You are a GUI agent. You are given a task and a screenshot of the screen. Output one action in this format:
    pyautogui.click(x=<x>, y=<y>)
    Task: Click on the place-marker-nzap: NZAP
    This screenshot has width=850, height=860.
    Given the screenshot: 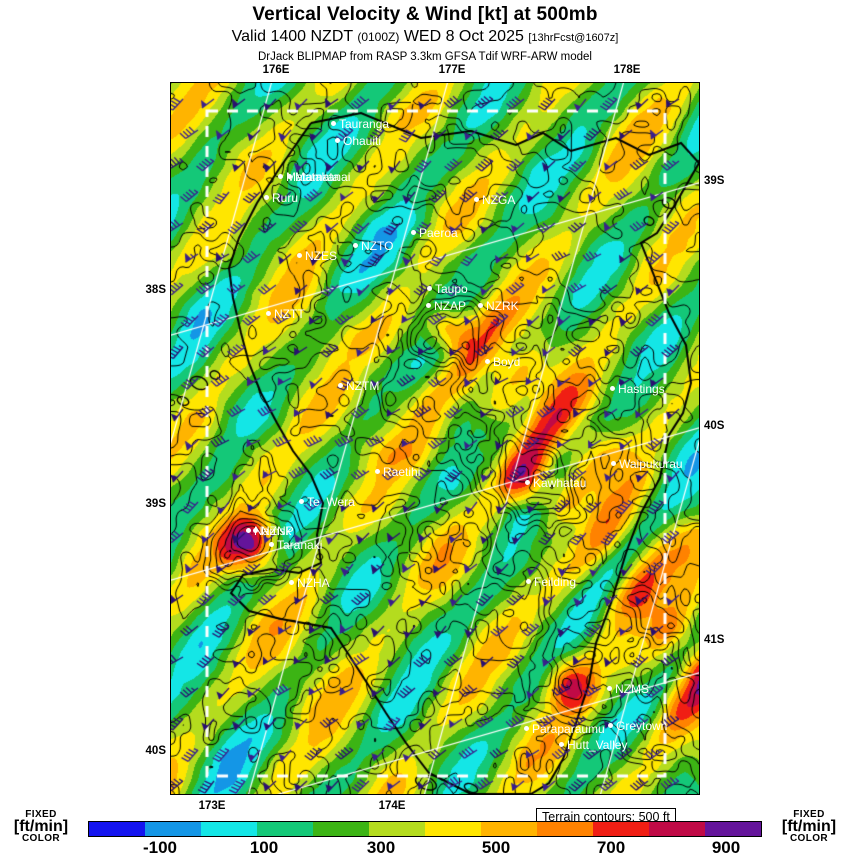 What is the action you would take?
    pyautogui.click(x=446, y=306)
    